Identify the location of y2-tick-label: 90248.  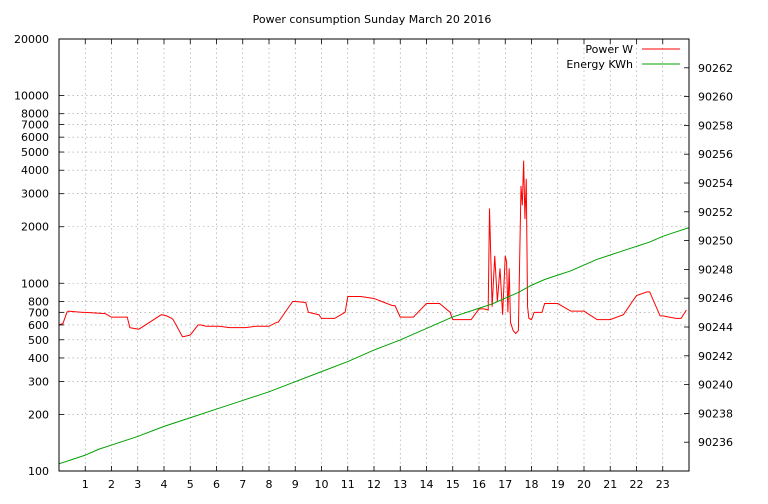
(715, 269).